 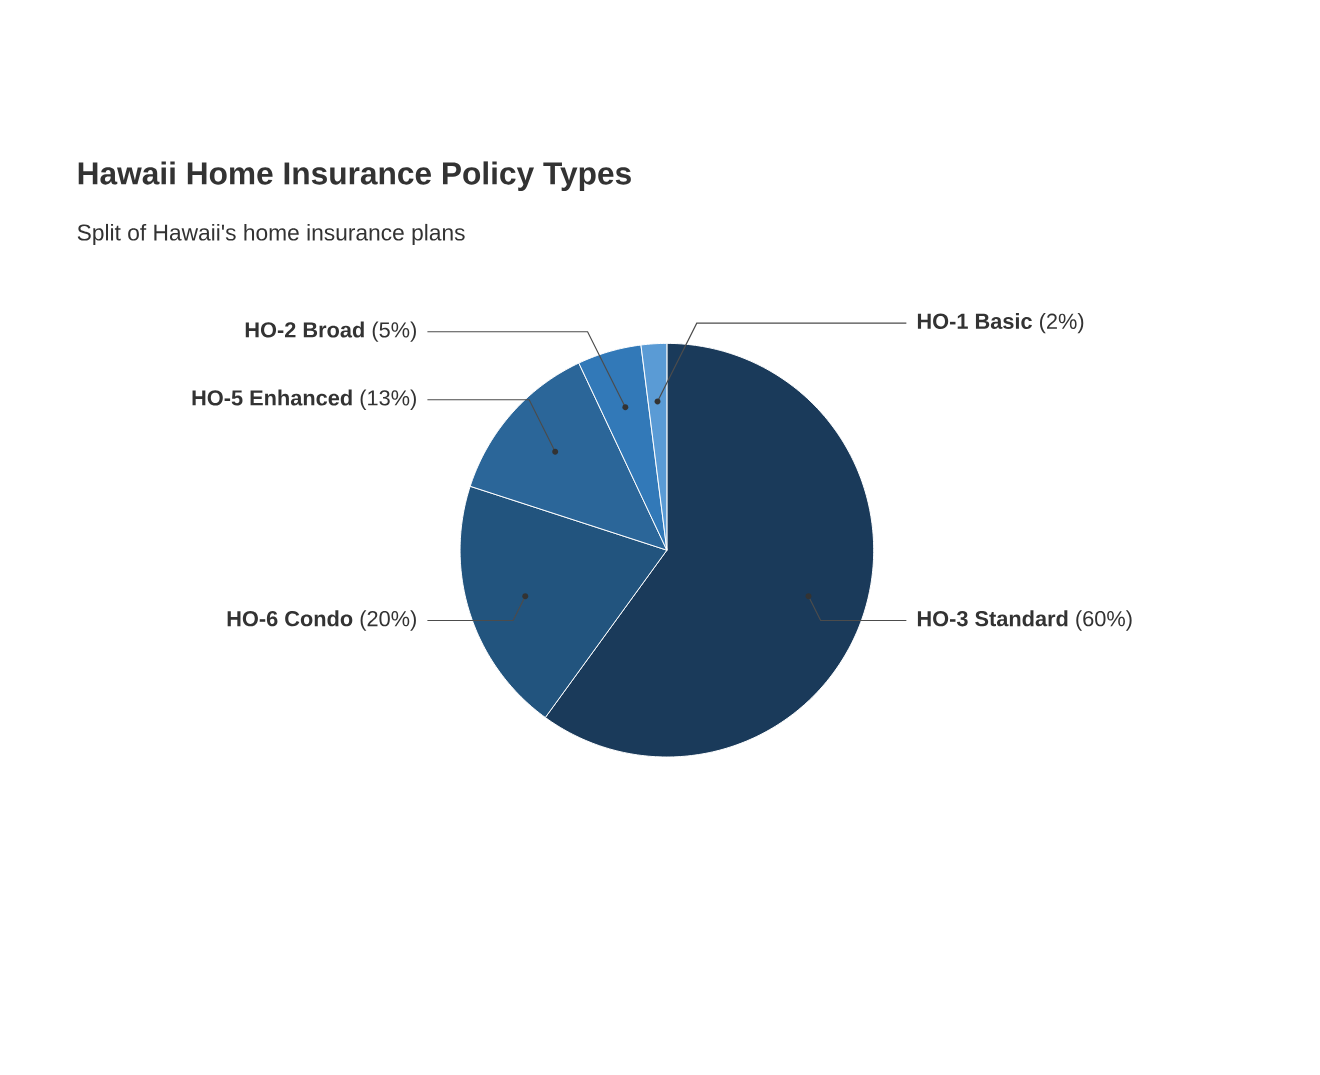 I want to click on slice-label: HO-1 Basic, so click(x=974, y=321).